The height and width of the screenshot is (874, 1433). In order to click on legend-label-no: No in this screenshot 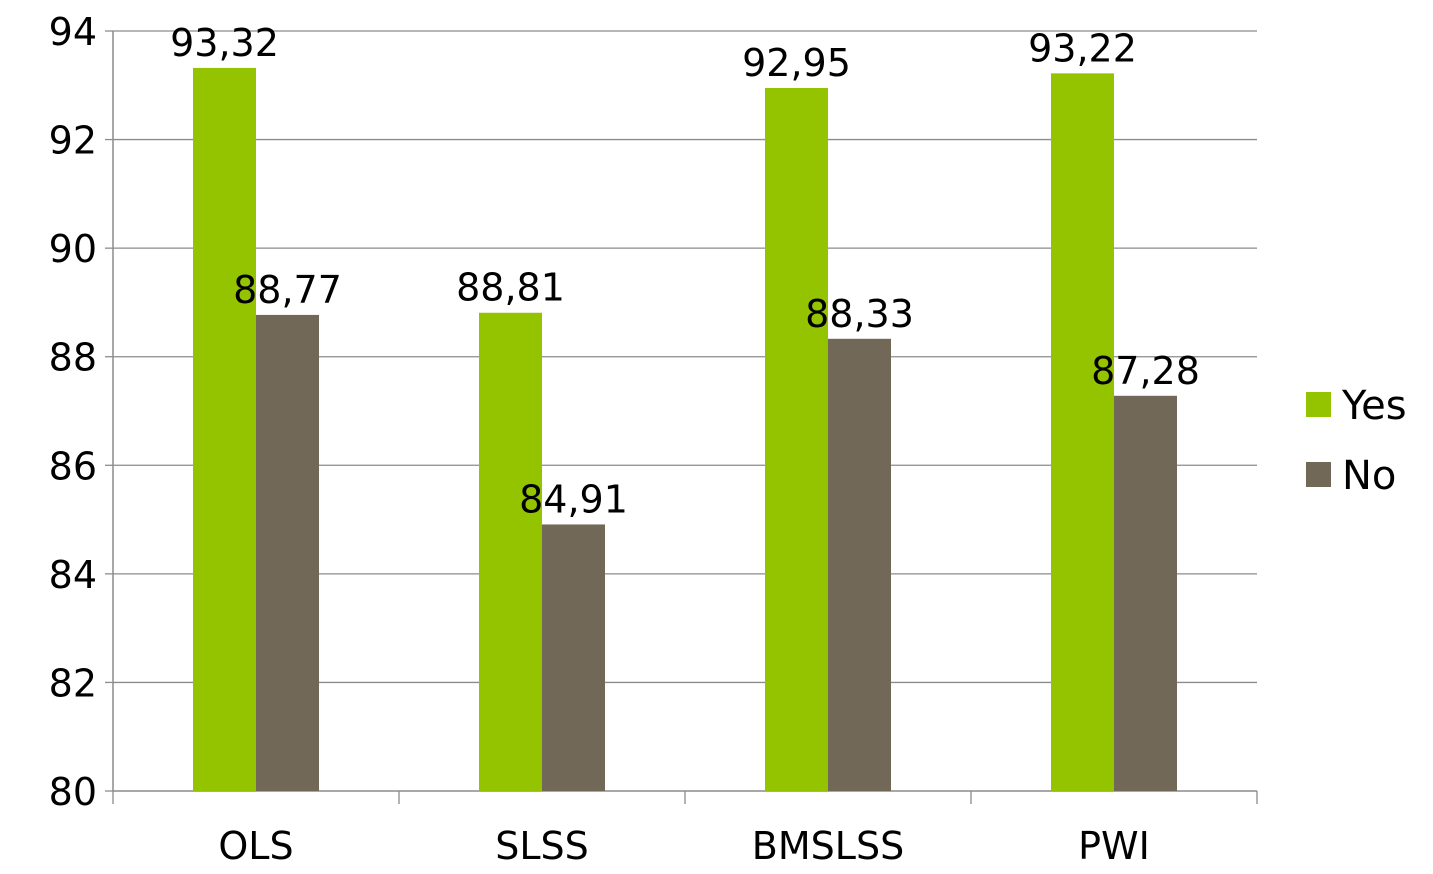, I will do `click(1369, 476)`.